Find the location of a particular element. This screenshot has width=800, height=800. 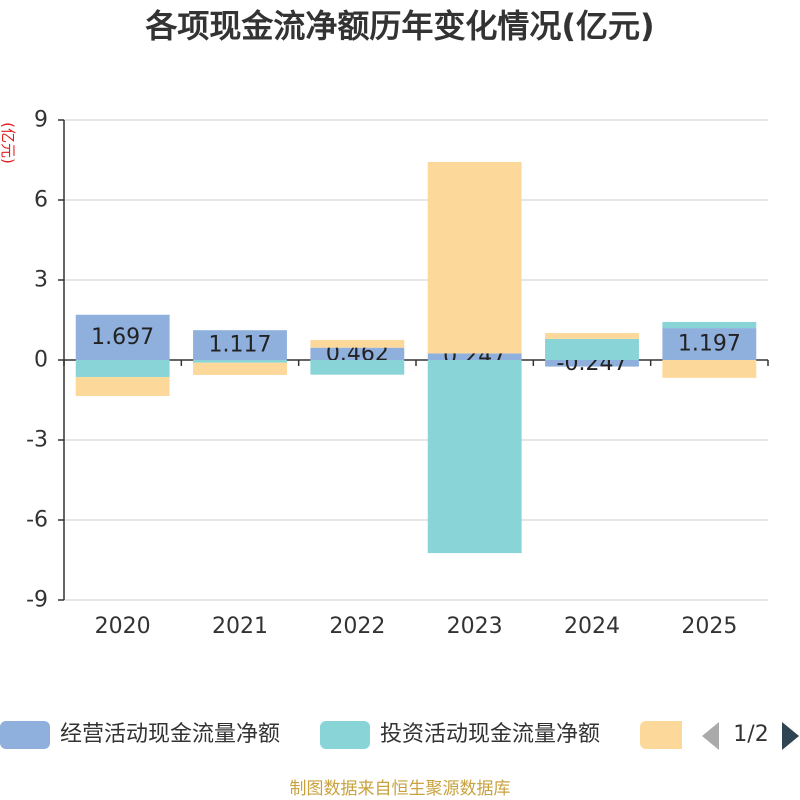

y-tick-label: 3 is located at coordinates (41, 280).